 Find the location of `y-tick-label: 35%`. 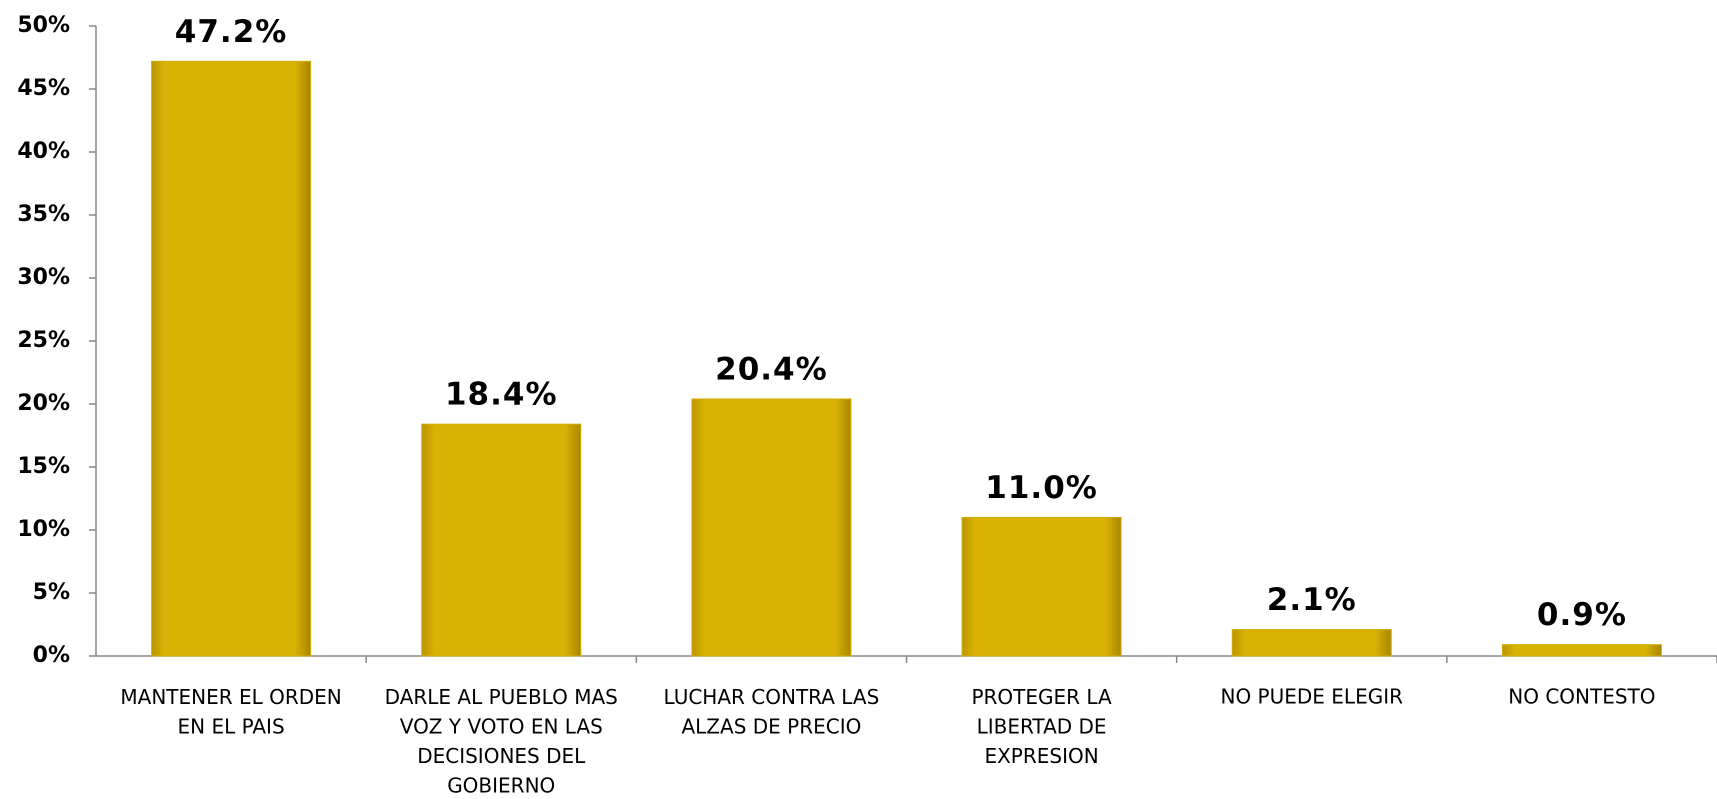

y-tick-label: 35% is located at coordinates (43, 214).